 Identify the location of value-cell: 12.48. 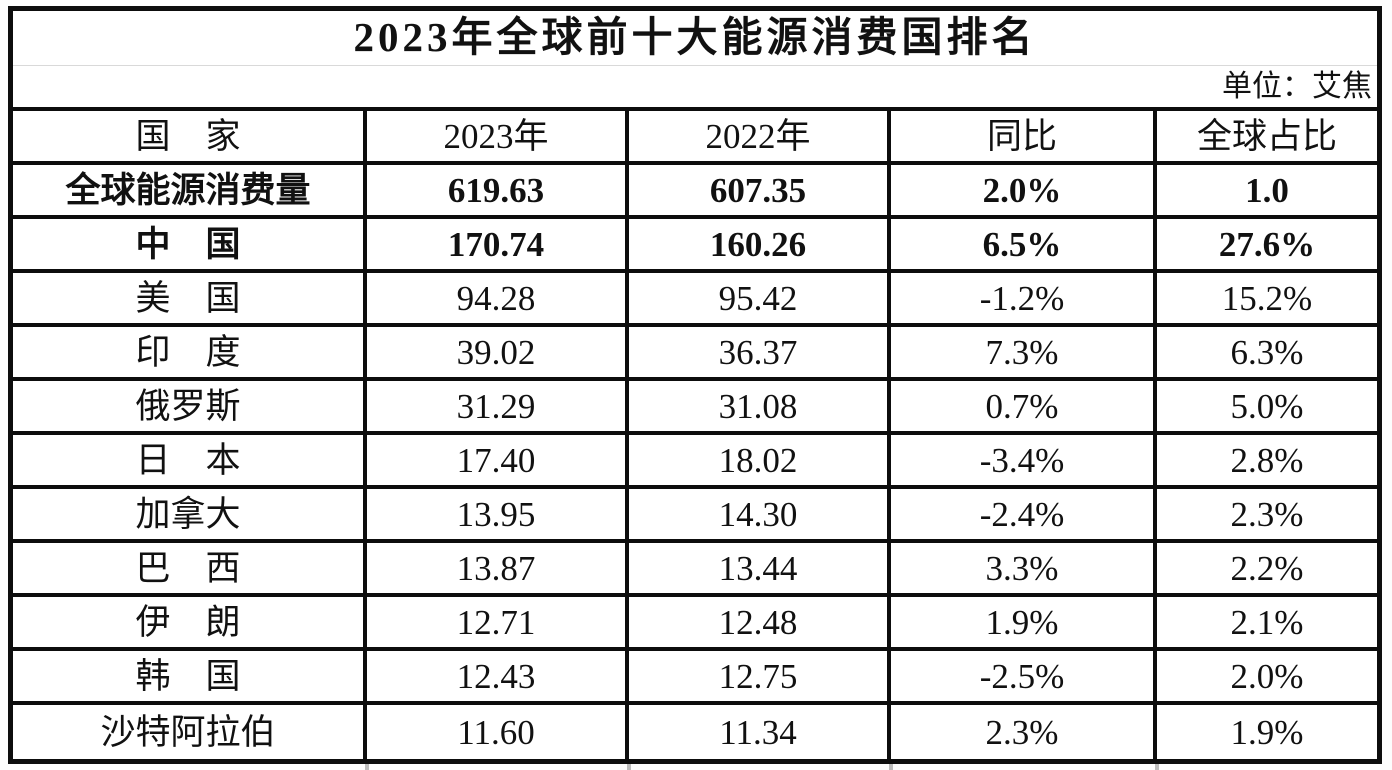
(760, 624).